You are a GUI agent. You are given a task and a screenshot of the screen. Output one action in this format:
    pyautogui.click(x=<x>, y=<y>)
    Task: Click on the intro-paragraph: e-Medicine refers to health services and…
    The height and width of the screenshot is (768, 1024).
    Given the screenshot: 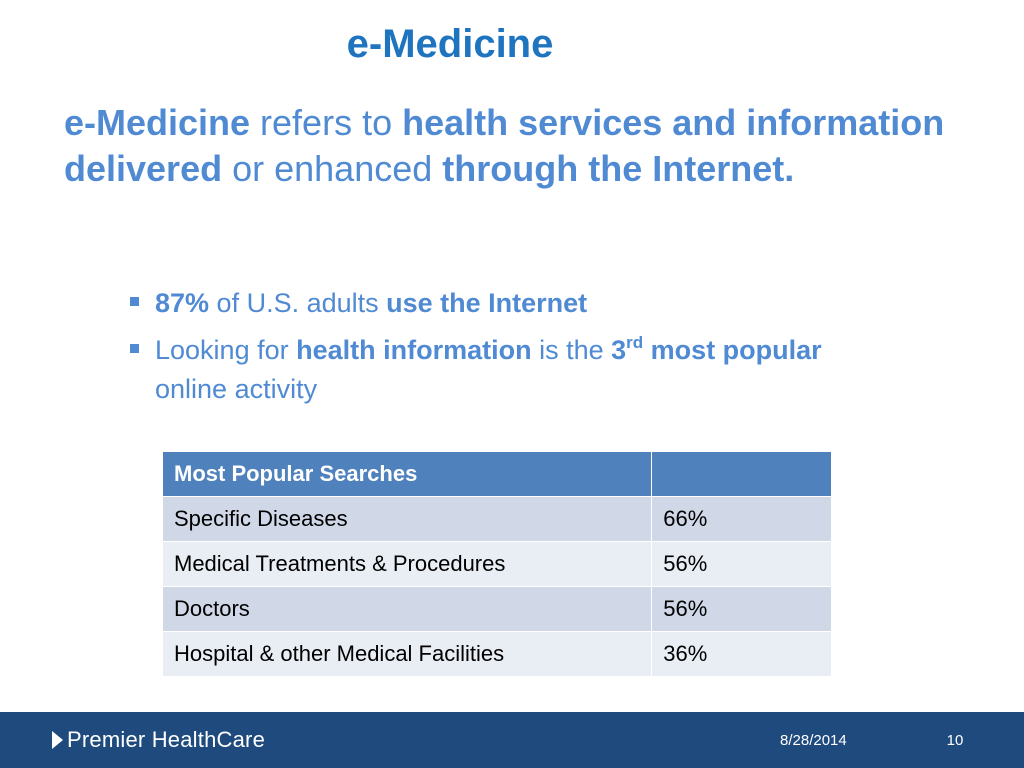 What is the action you would take?
    pyautogui.click(x=536, y=146)
    